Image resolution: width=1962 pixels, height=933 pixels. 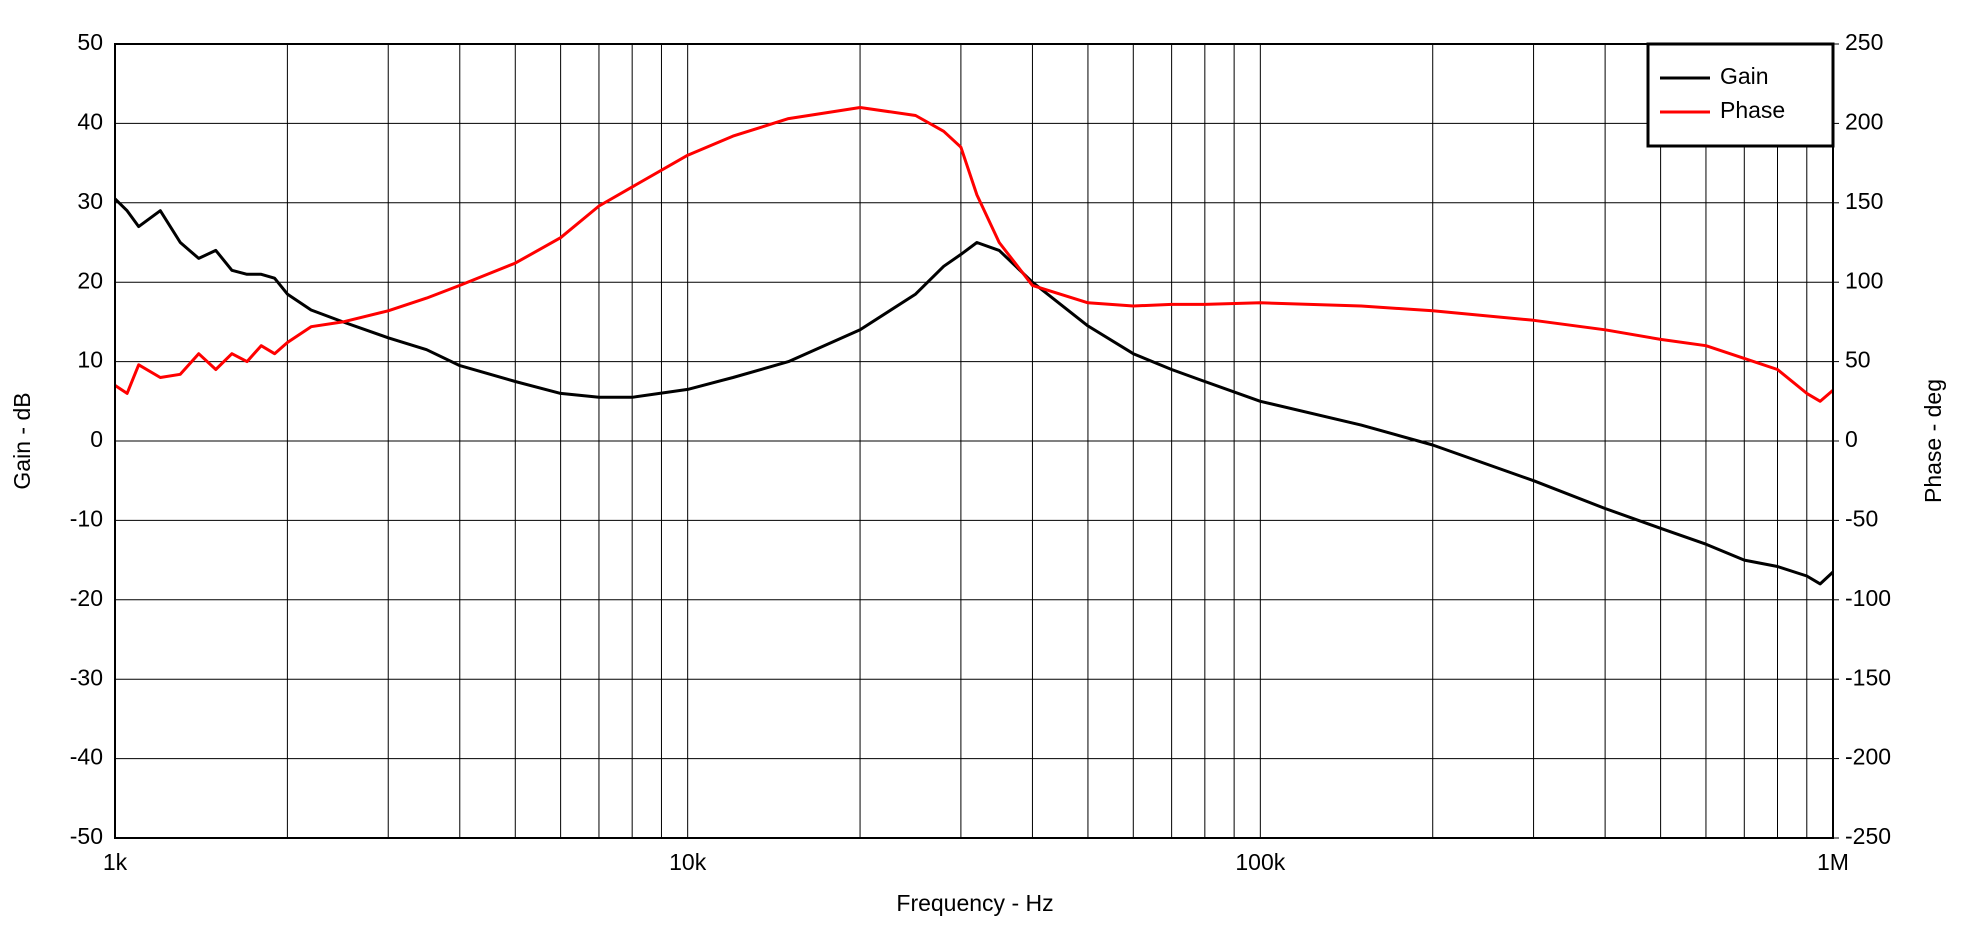 What do you see at coordinates (1833, 862) in the screenshot?
I see `x-tick-label: 1M` at bounding box center [1833, 862].